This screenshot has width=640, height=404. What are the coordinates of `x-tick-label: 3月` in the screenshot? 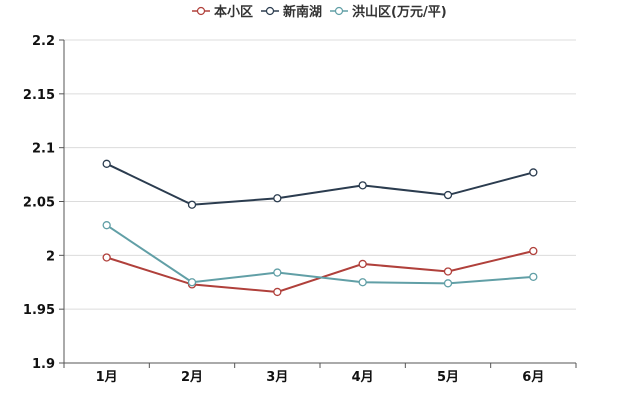 It's located at (277, 377).